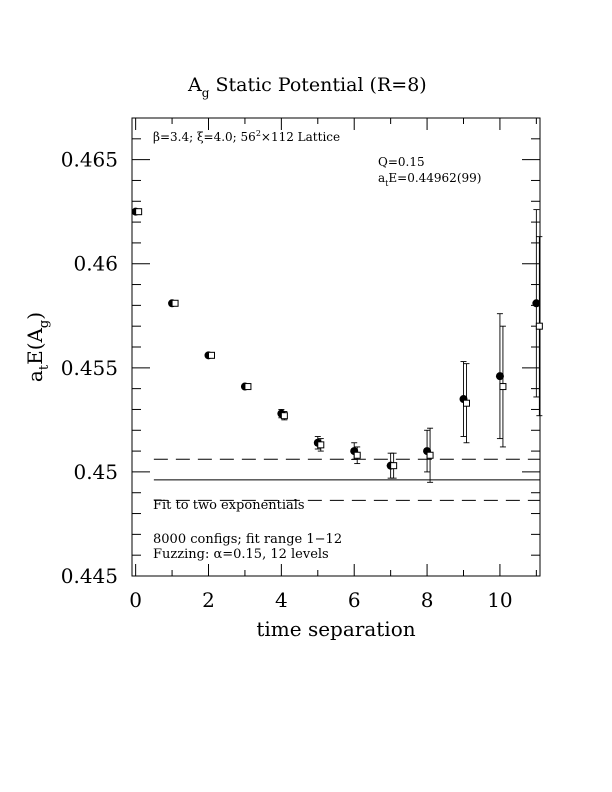 The width and height of the screenshot is (612, 792). I want to click on svg-text: atE(Ag), so click(37, 347).